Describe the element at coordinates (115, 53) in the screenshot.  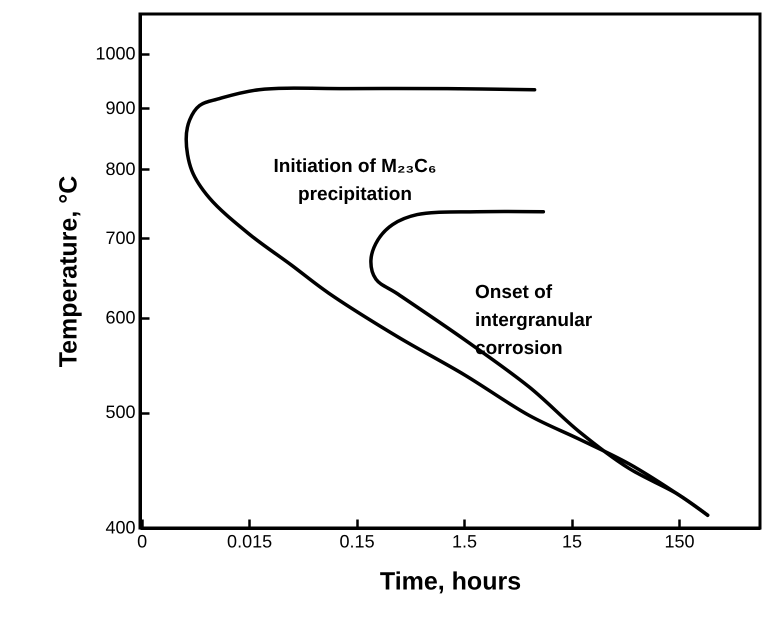
I see `y-tick-label: 1000` at that location.